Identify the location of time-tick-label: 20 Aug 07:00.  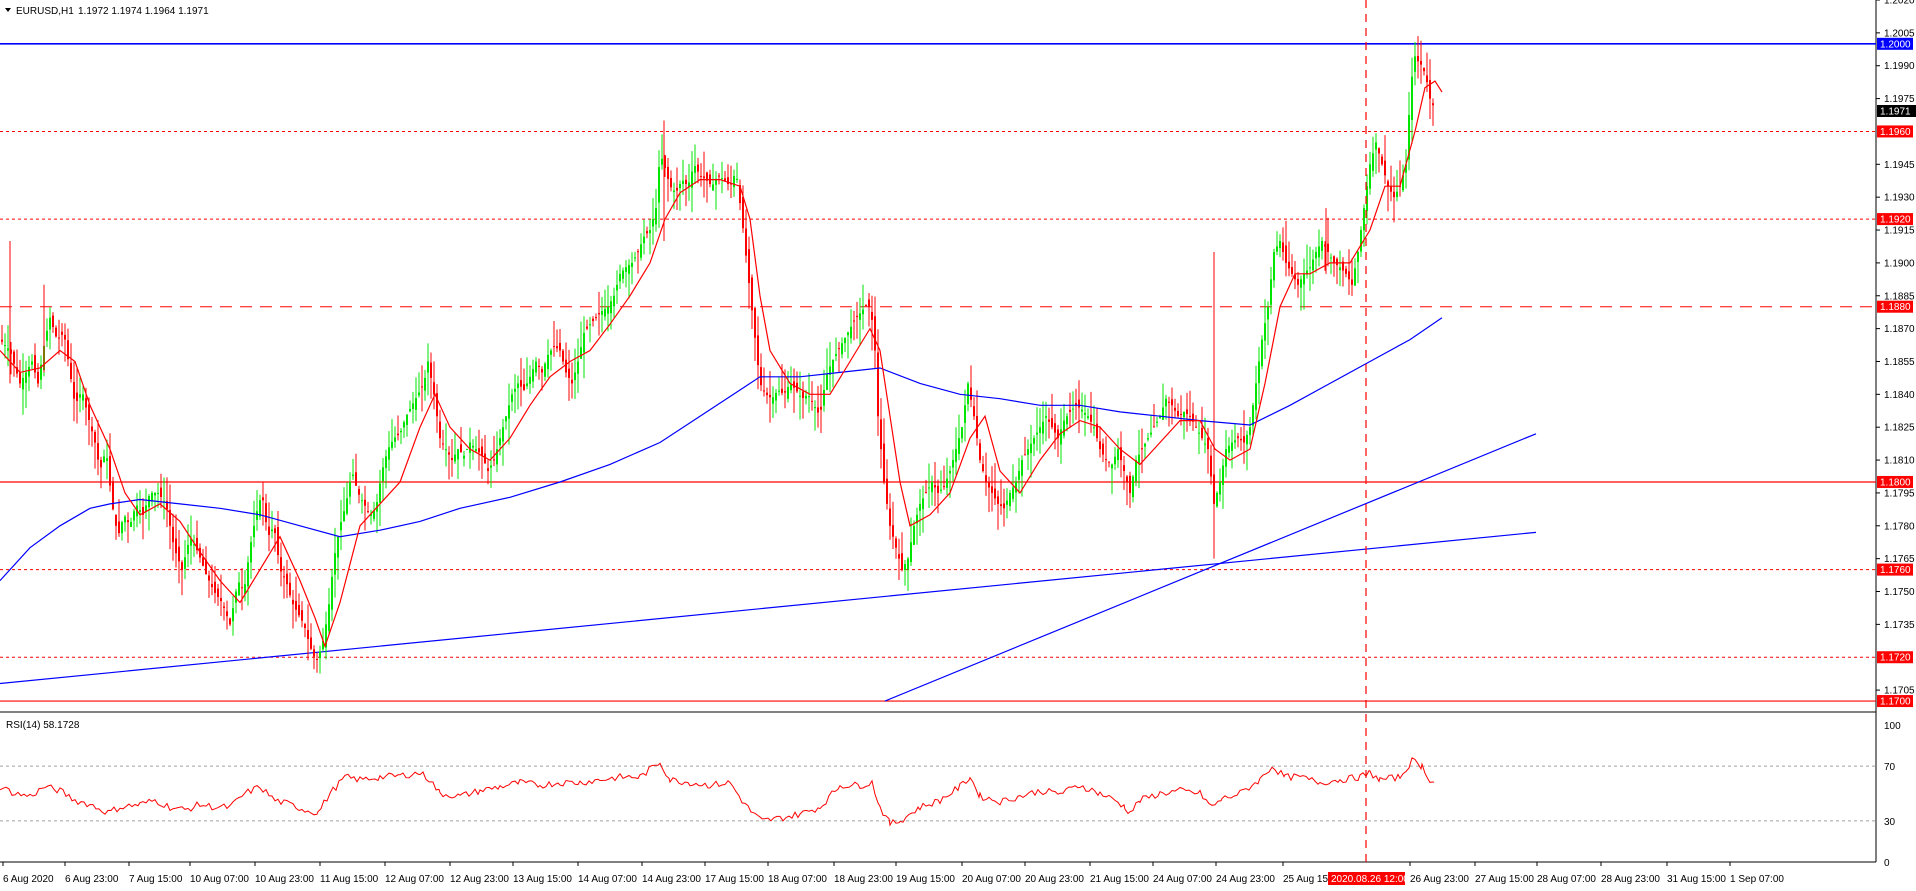
(991, 879).